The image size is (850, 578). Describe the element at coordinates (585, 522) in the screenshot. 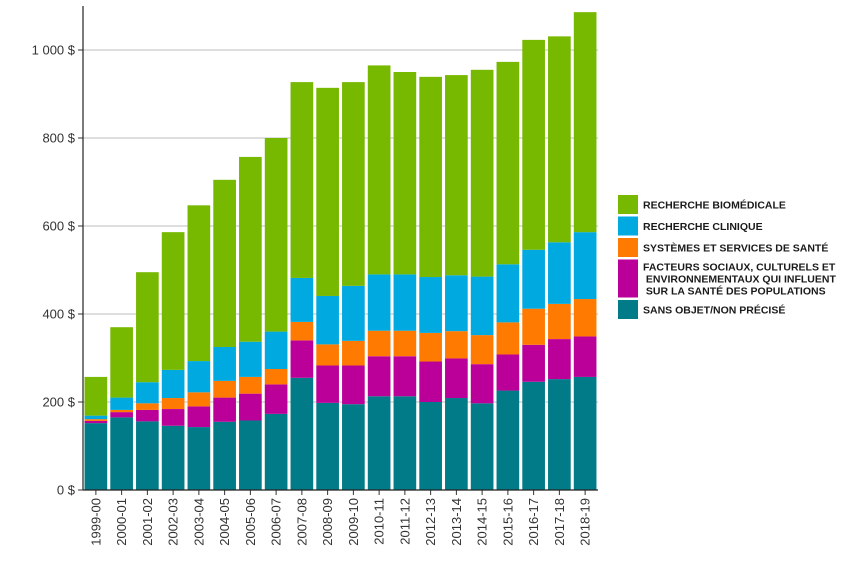

I see `x-tick-label: 2018-19` at that location.